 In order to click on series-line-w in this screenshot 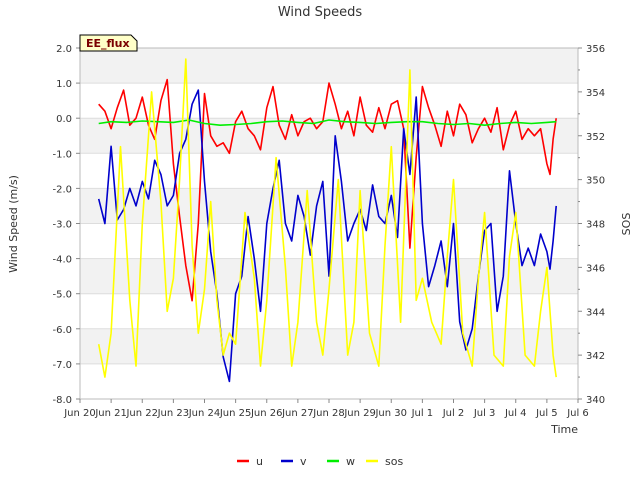, I will do `click(327, 122)`.